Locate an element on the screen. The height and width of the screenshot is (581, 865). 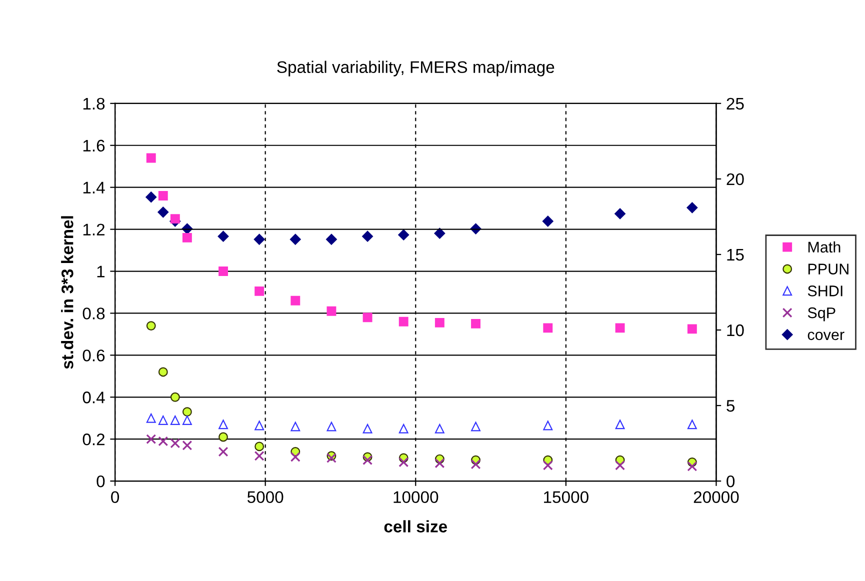
y2-tick-label: 10 is located at coordinates (735, 330).